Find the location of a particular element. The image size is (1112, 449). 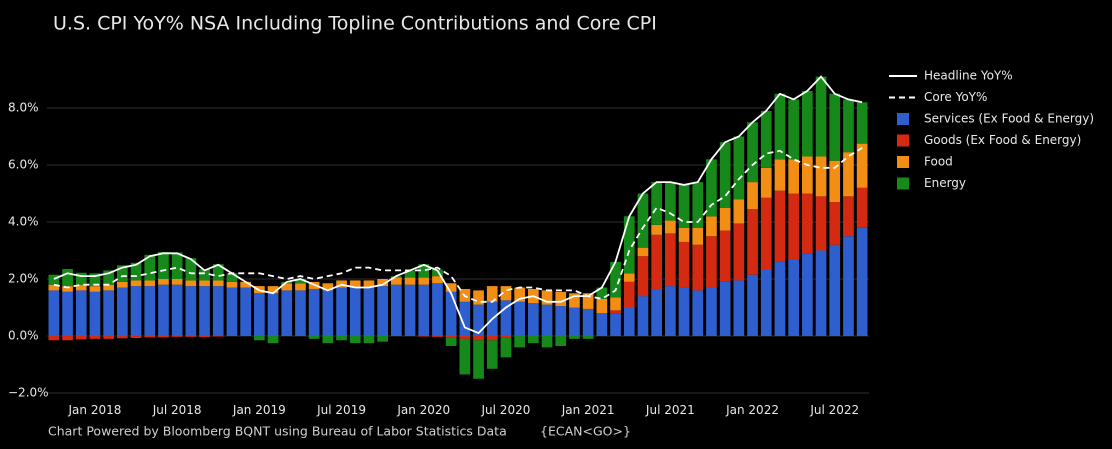

x-tick-label: Jan 2021 is located at coordinates (588, 410).